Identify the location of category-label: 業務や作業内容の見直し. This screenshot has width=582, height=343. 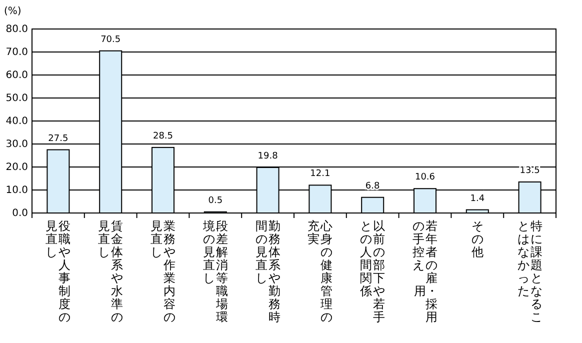
(163, 271).